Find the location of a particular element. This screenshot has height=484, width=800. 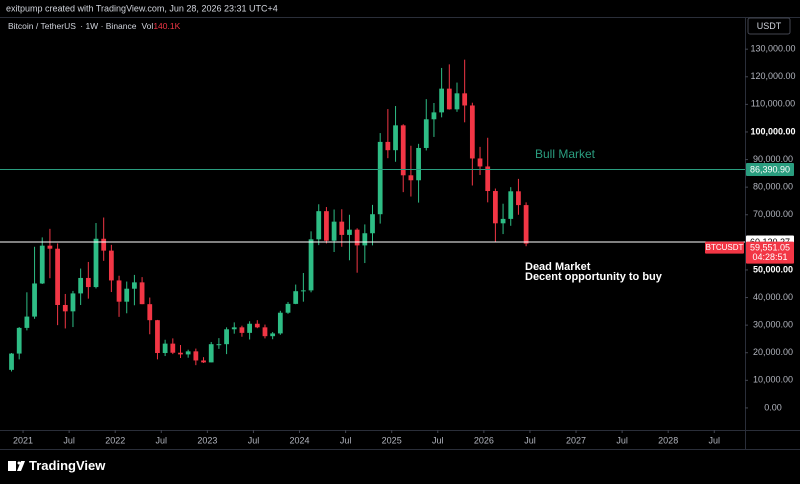

y-tick-label: 20,000.00 is located at coordinates (773, 352).